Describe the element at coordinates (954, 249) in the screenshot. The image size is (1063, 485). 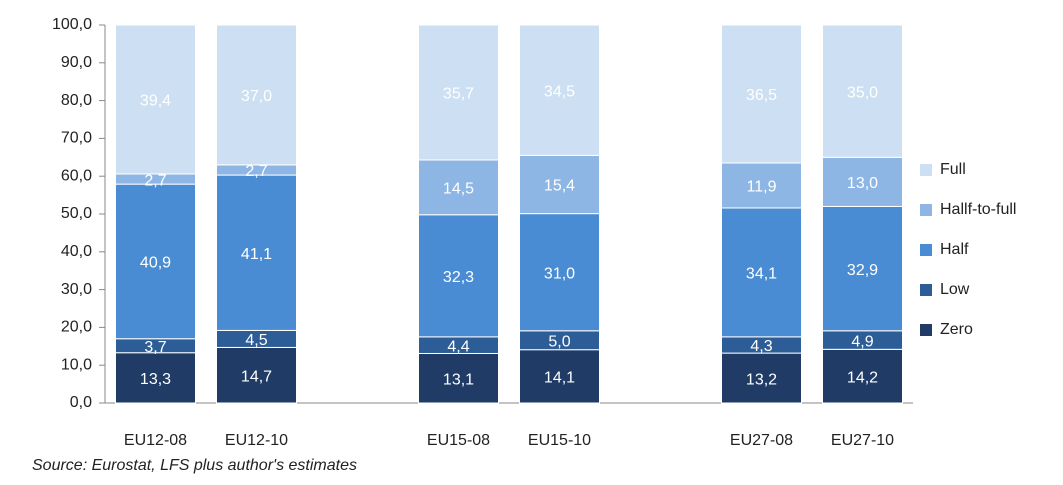
I see `legend-label: Half` at that location.